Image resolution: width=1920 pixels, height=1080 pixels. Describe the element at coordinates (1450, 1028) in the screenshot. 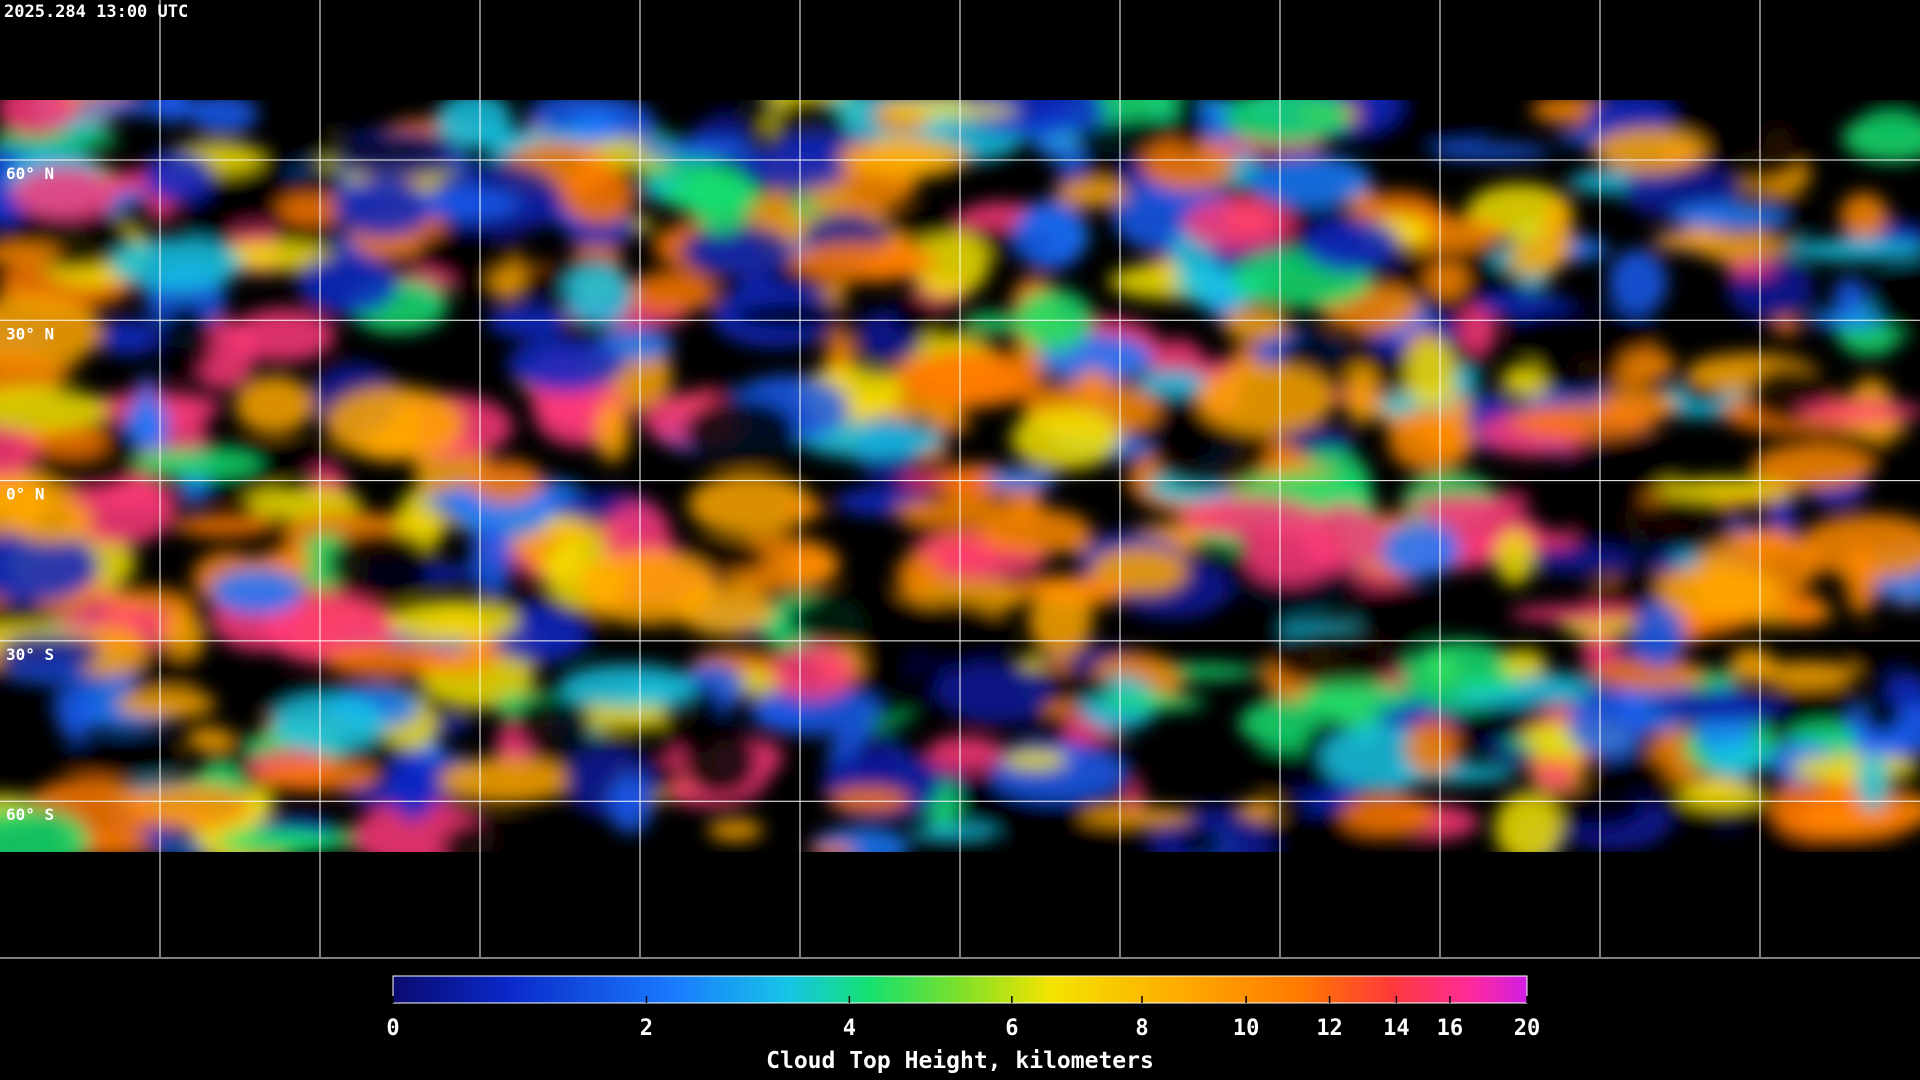

I see `colorbar-tick-label: 16` at that location.